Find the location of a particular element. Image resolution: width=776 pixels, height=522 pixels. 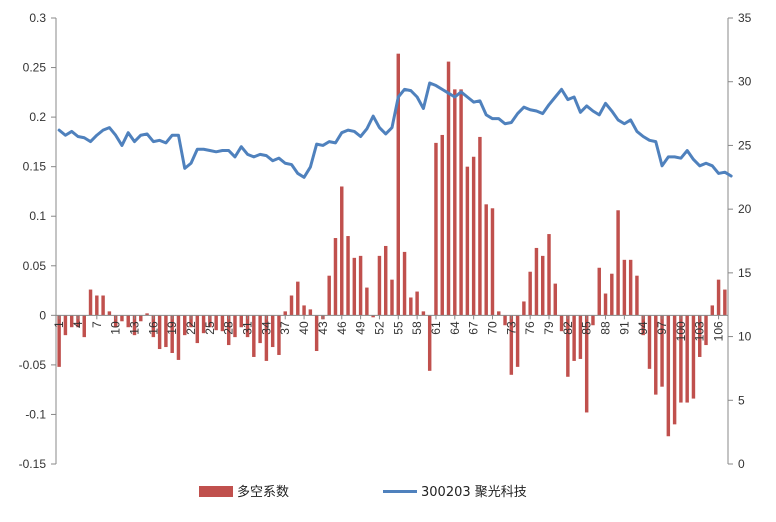

x-tick-label: 67 is located at coordinates (474, 328).